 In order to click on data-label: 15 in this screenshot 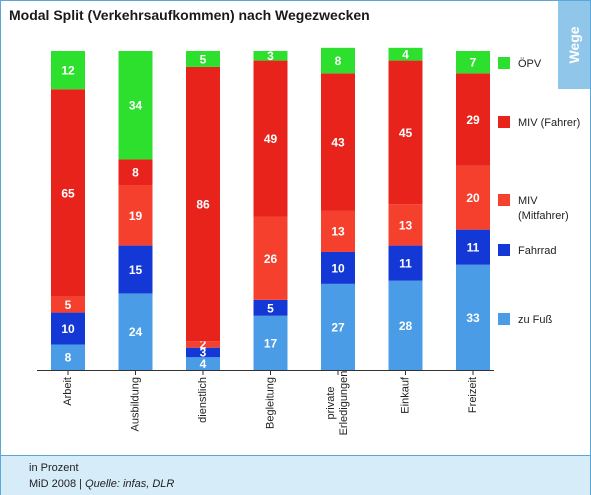, I will do `click(136, 270)`.